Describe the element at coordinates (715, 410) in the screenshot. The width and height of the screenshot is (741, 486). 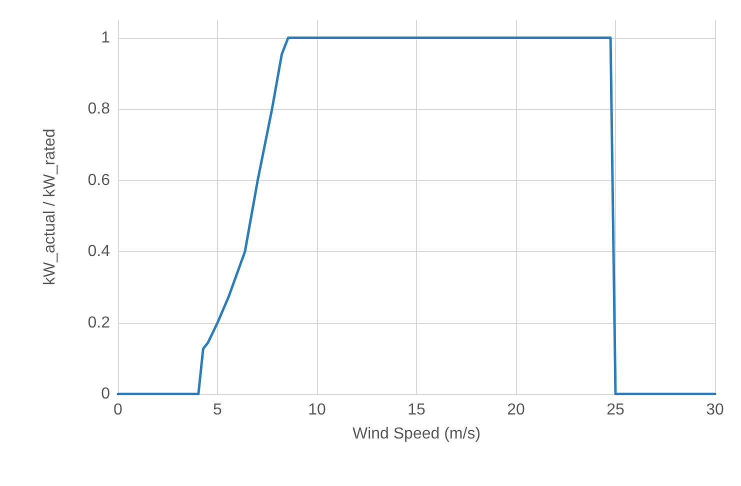
I see `x-tick-label: 30` at that location.